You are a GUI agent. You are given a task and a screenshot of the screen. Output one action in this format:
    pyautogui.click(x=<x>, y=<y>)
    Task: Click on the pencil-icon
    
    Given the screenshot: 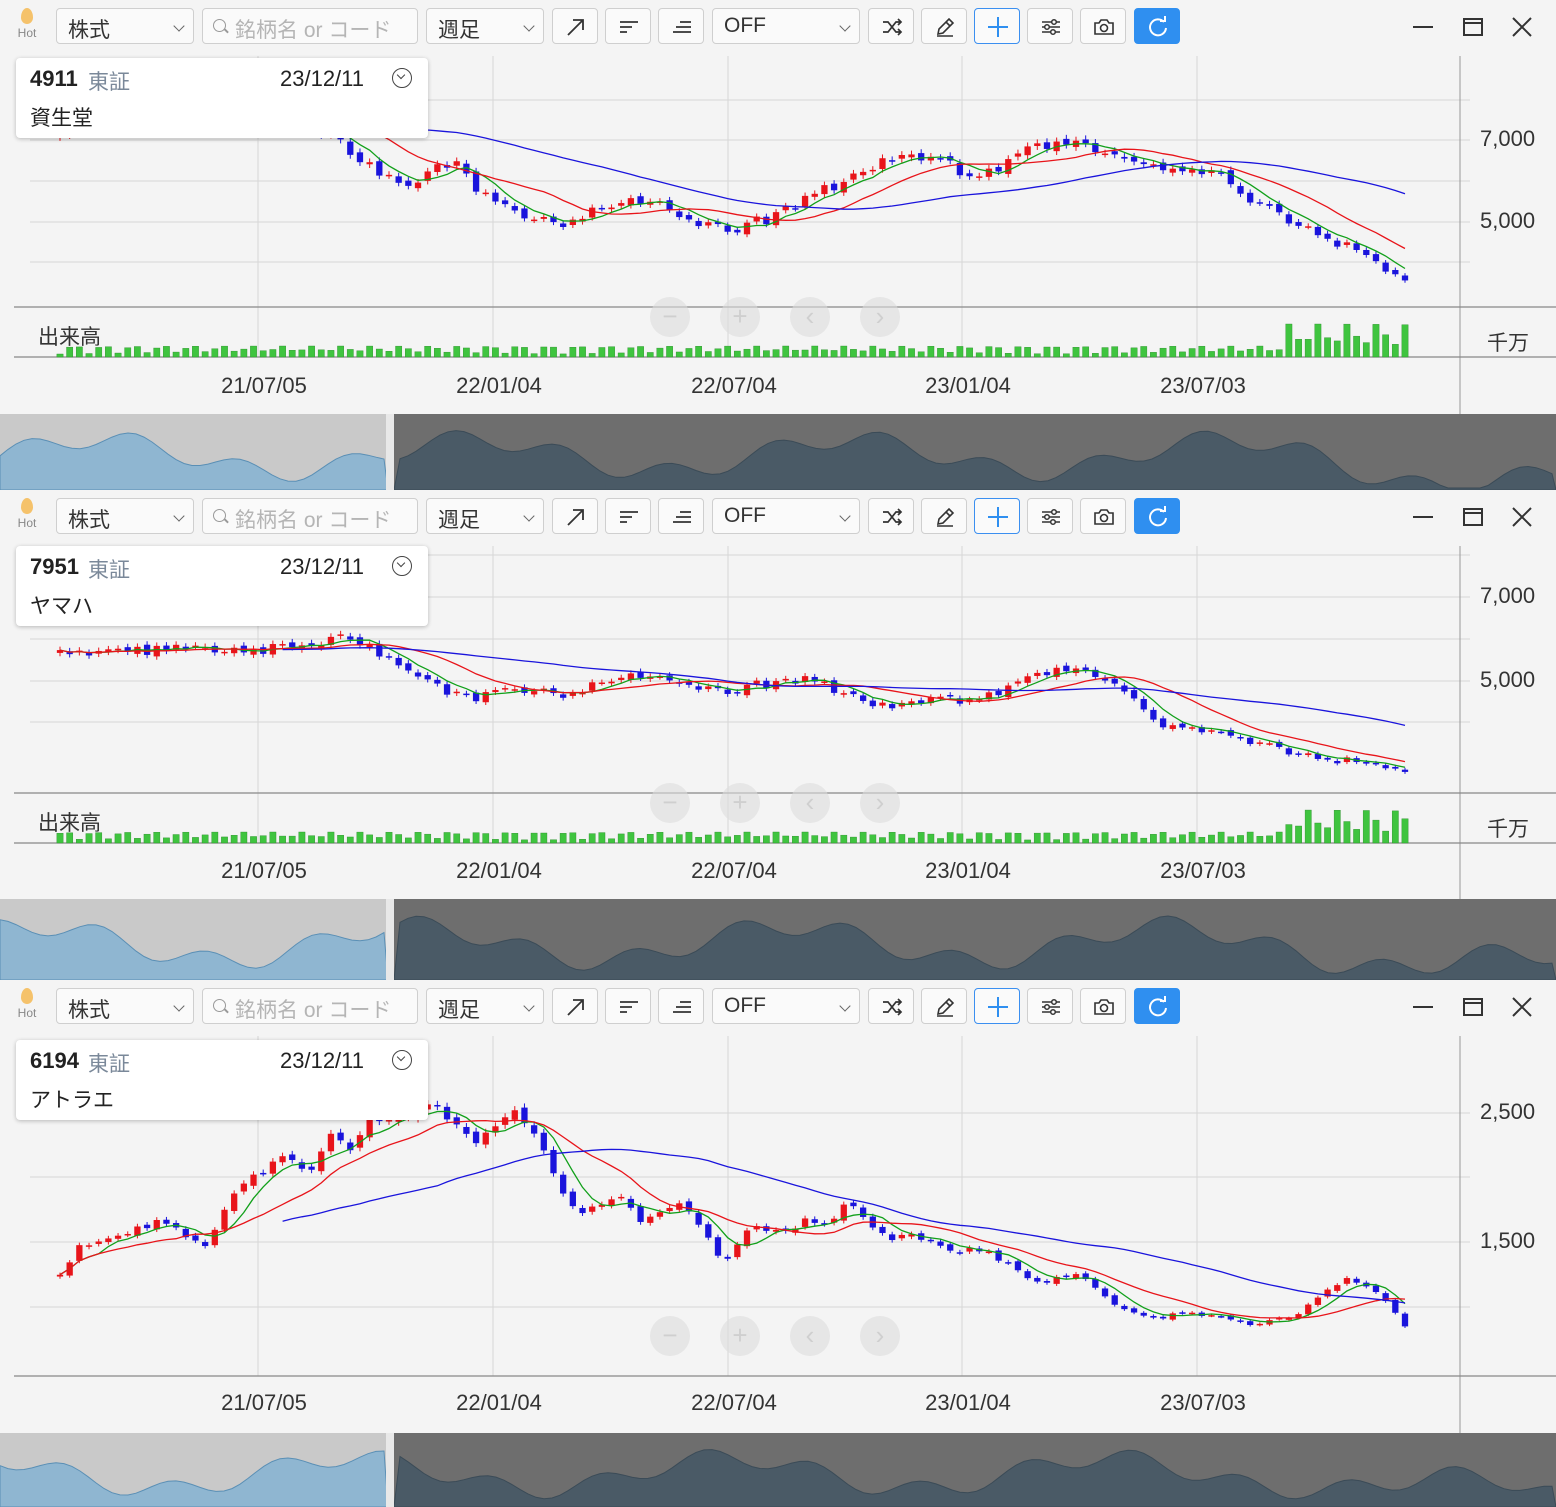 What is the action you would take?
    pyautogui.click(x=945, y=517)
    